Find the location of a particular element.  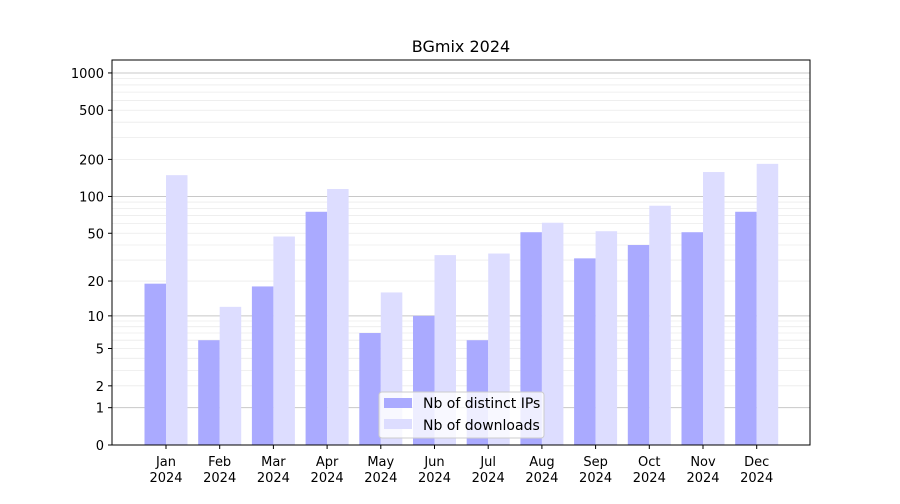

legend-swatch-ips is located at coordinates (398, 403).